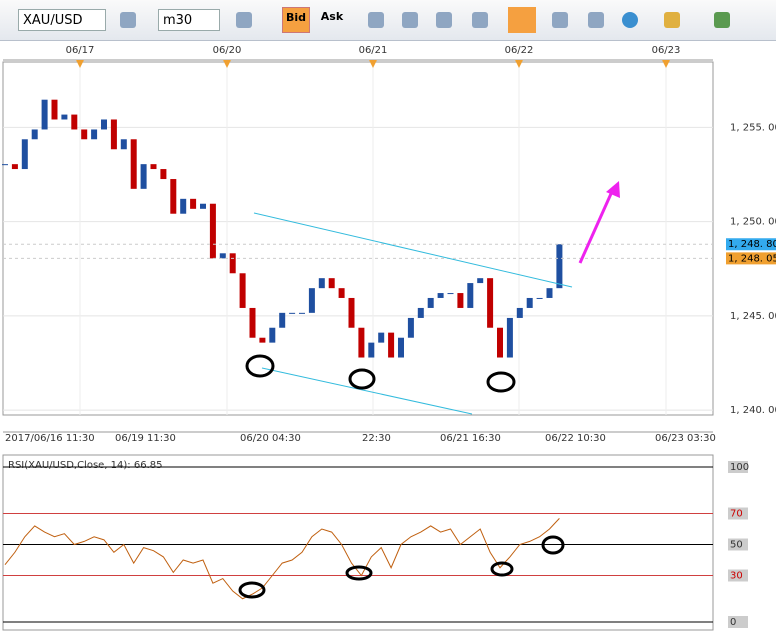 The width and height of the screenshot is (776, 633). What do you see at coordinates (613, 189) in the screenshot?
I see `arrow-head` at bounding box center [613, 189].